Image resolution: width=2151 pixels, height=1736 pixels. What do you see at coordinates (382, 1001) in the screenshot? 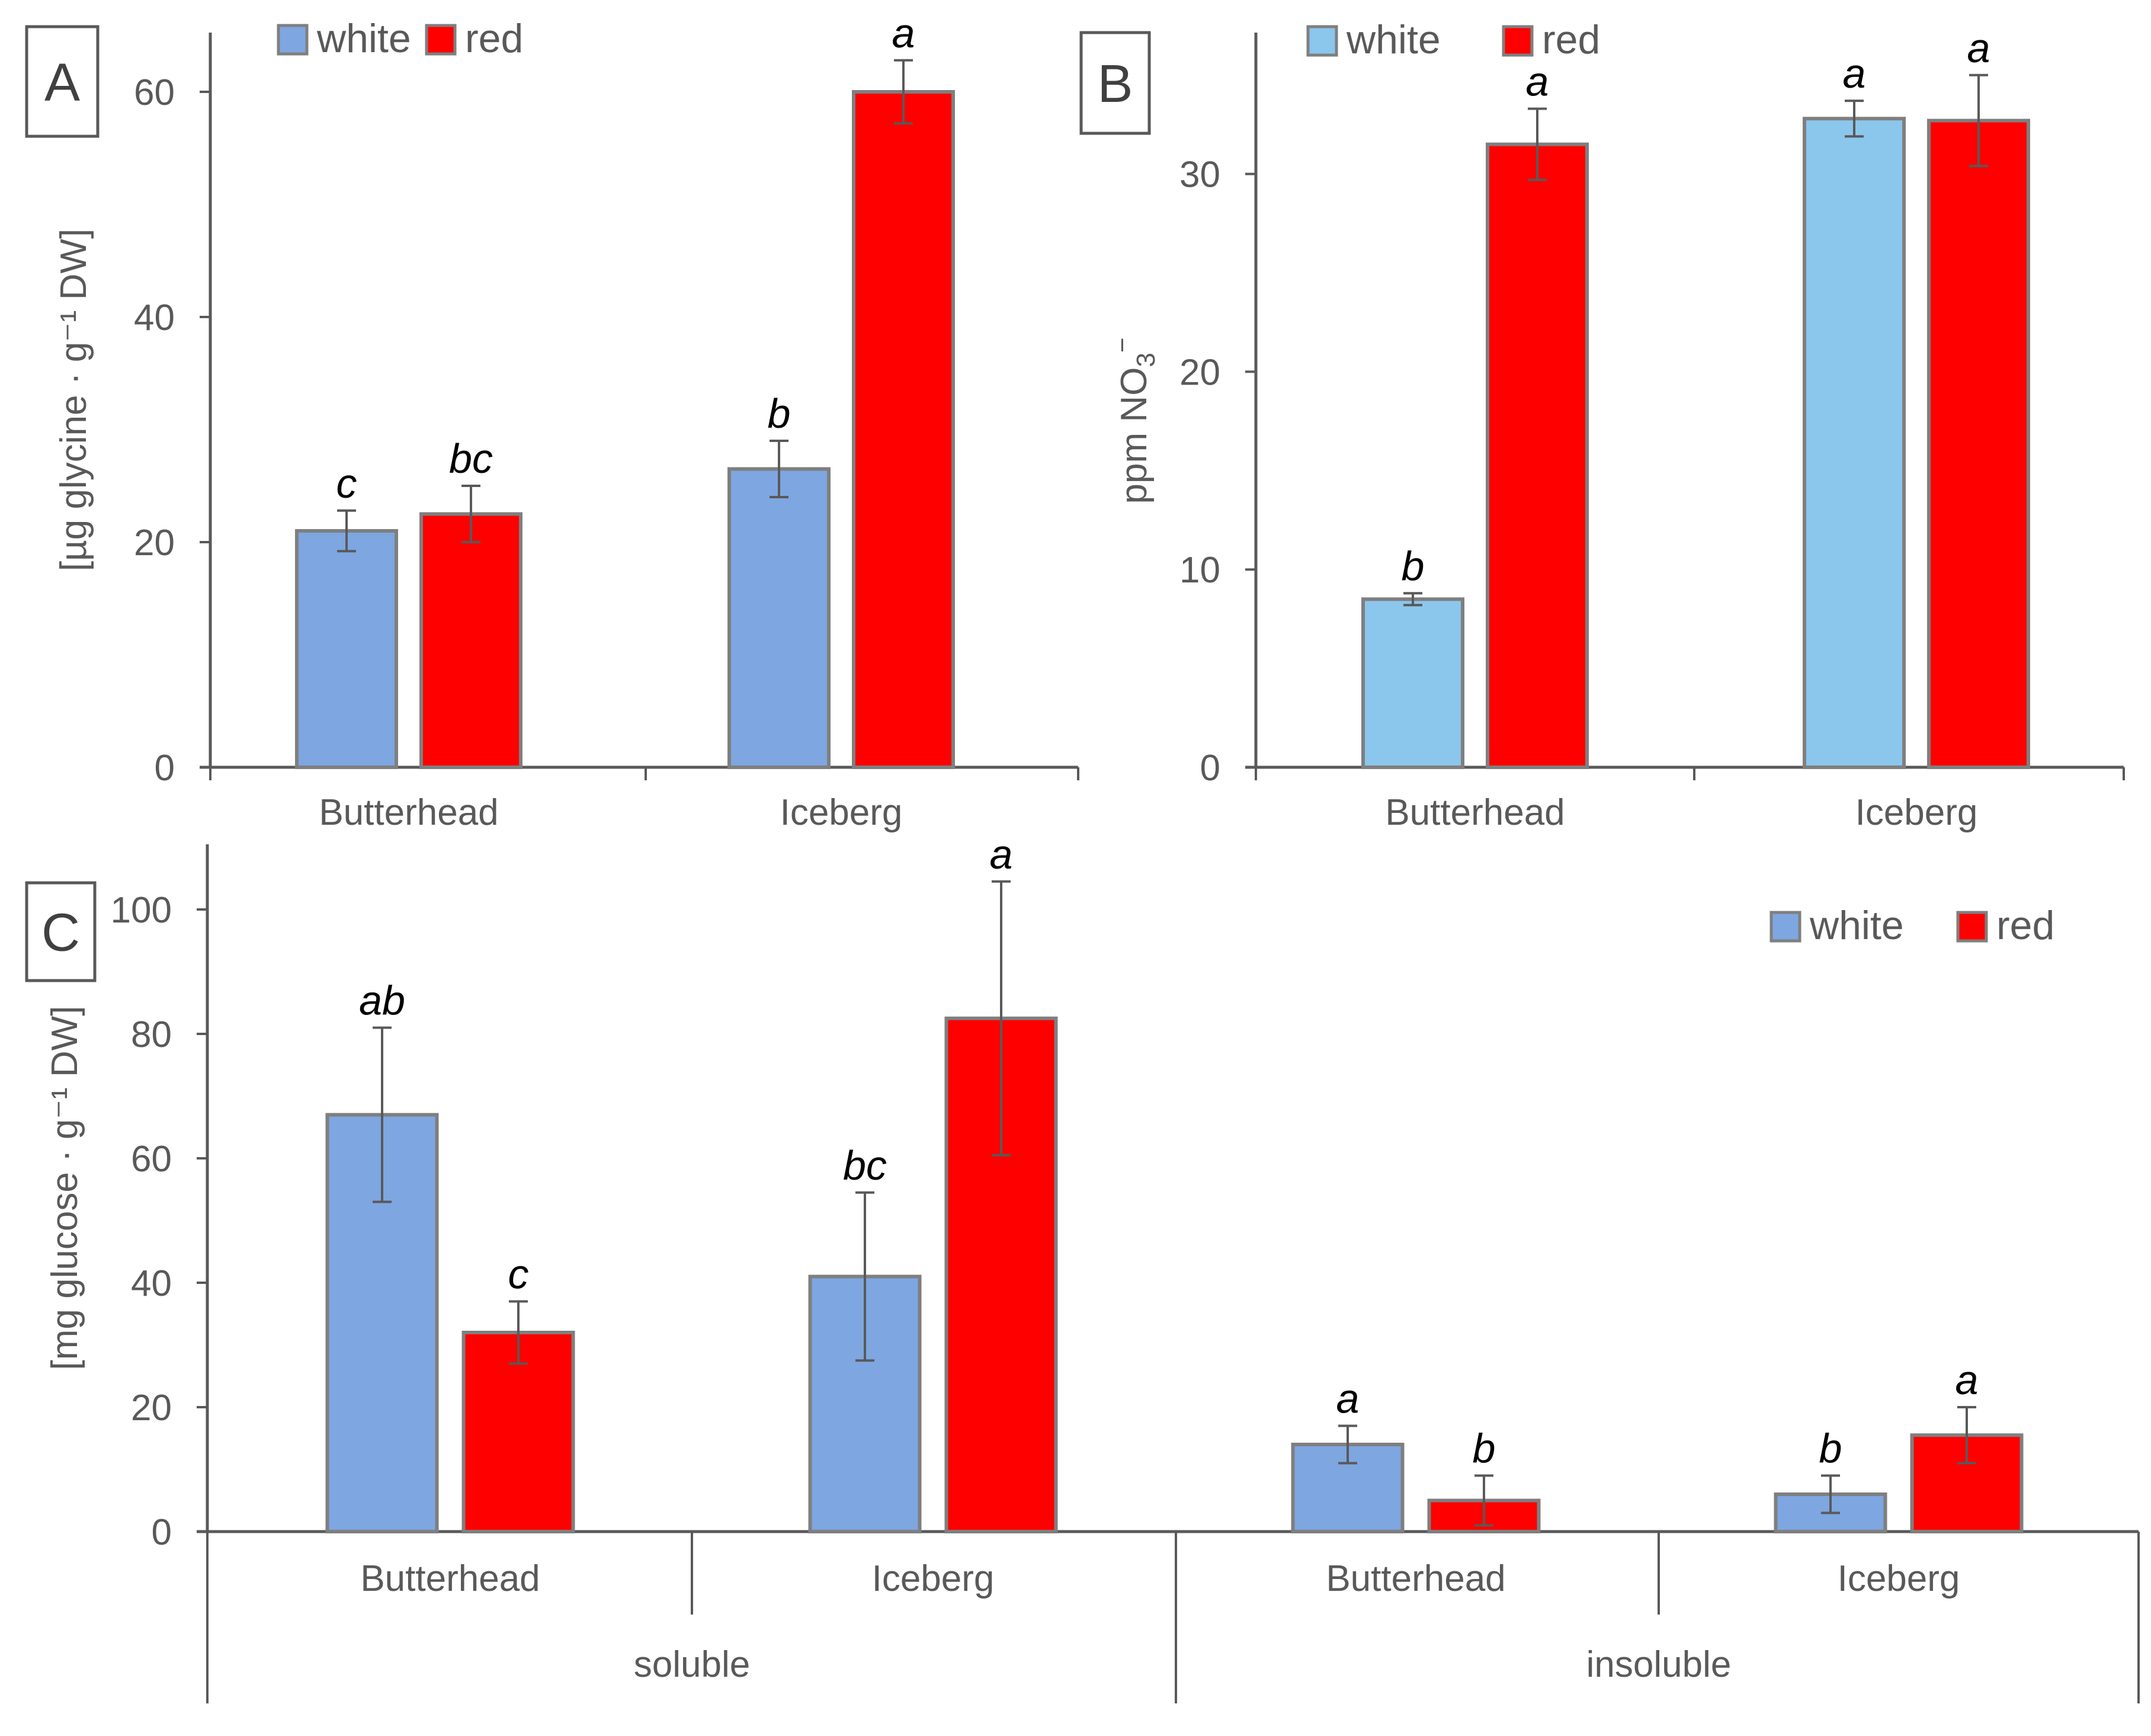
I see `significance-letter: ab` at bounding box center [382, 1001].